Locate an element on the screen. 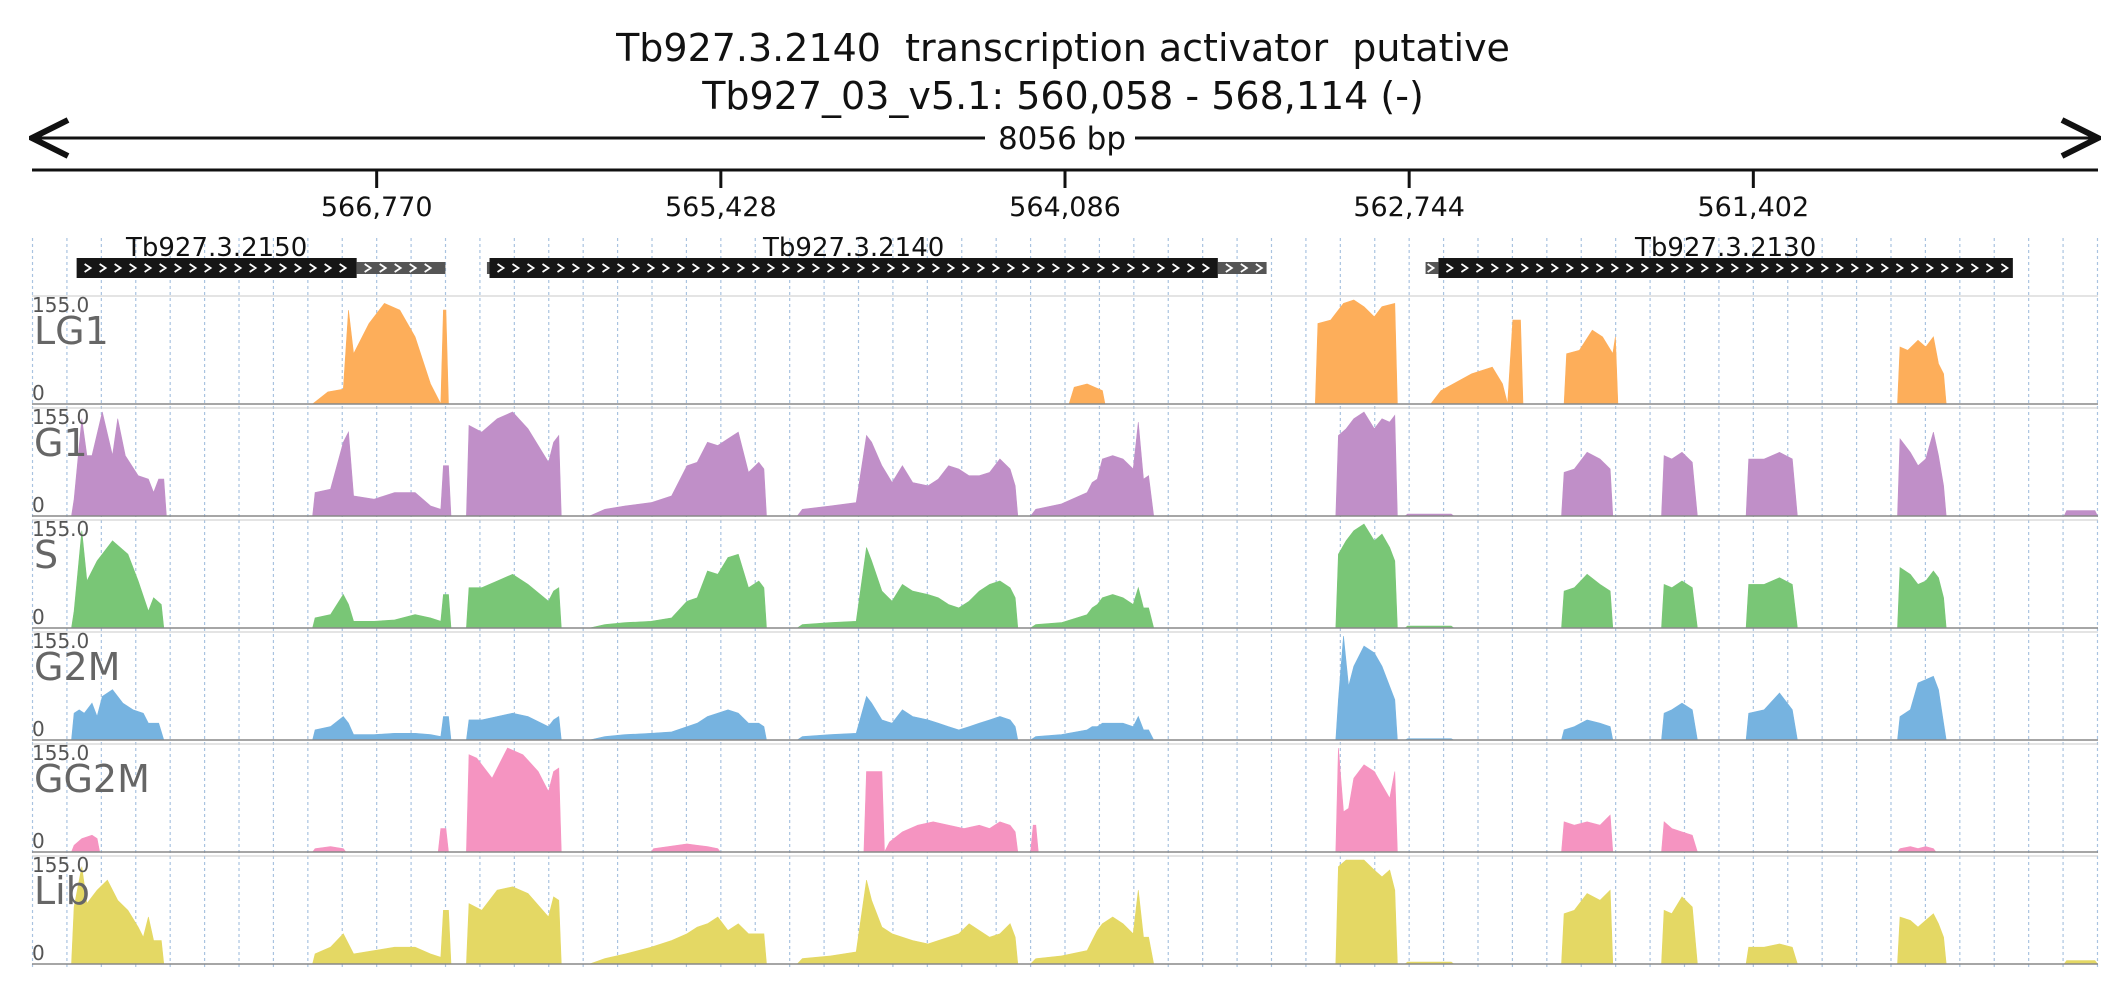 Image resolution: width=2126 pixels, height=1000 pixels. track-name: G2M is located at coordinates (77, 667).